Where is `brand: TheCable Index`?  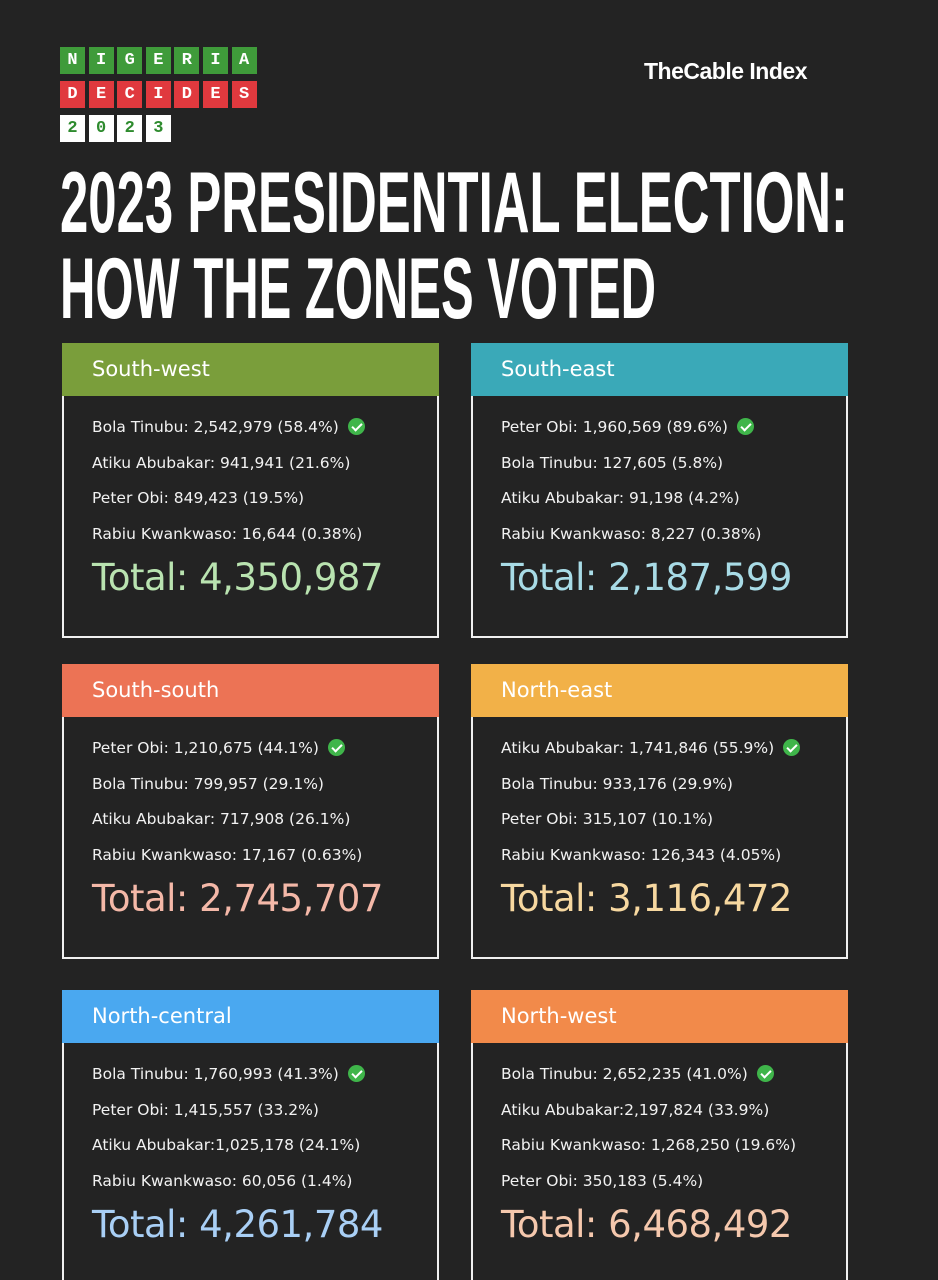 brand: TheCable Index is located at coordinates (725, 71).